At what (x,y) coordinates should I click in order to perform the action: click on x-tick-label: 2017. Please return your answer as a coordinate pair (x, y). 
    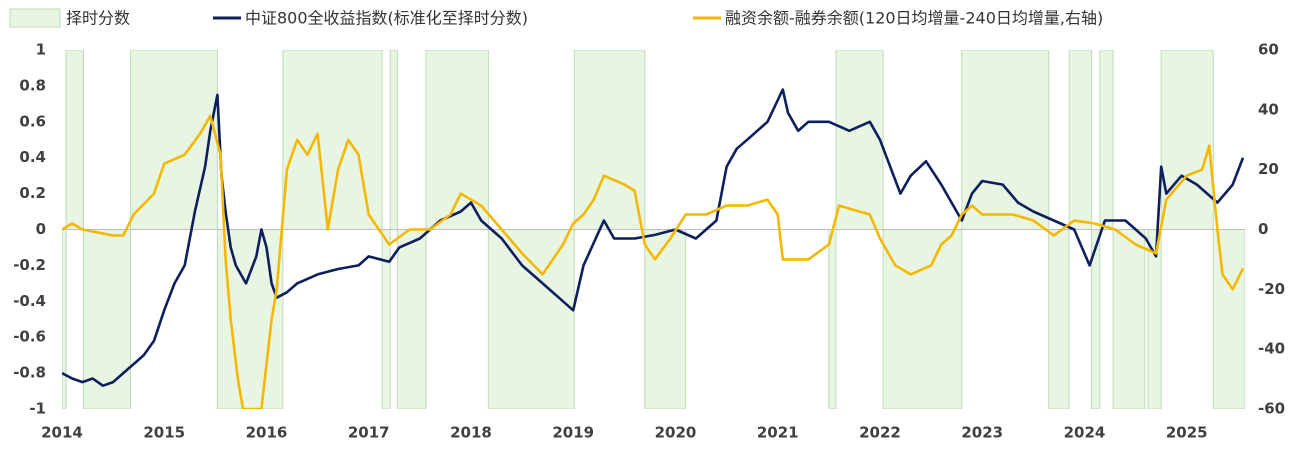
    Looking at the image, I should click on (369, 433).